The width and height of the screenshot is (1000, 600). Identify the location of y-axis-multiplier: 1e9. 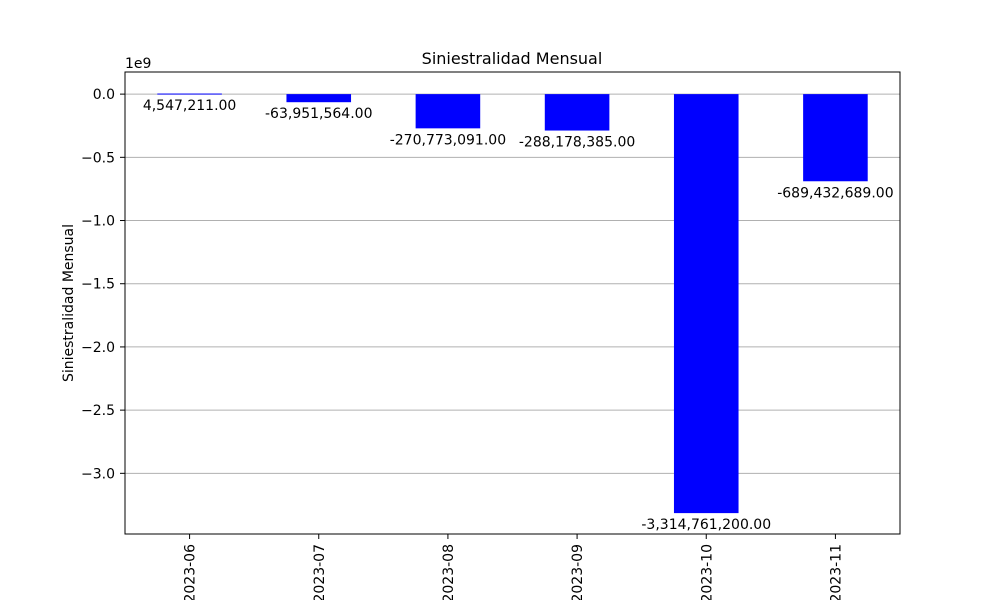
(138, 64).